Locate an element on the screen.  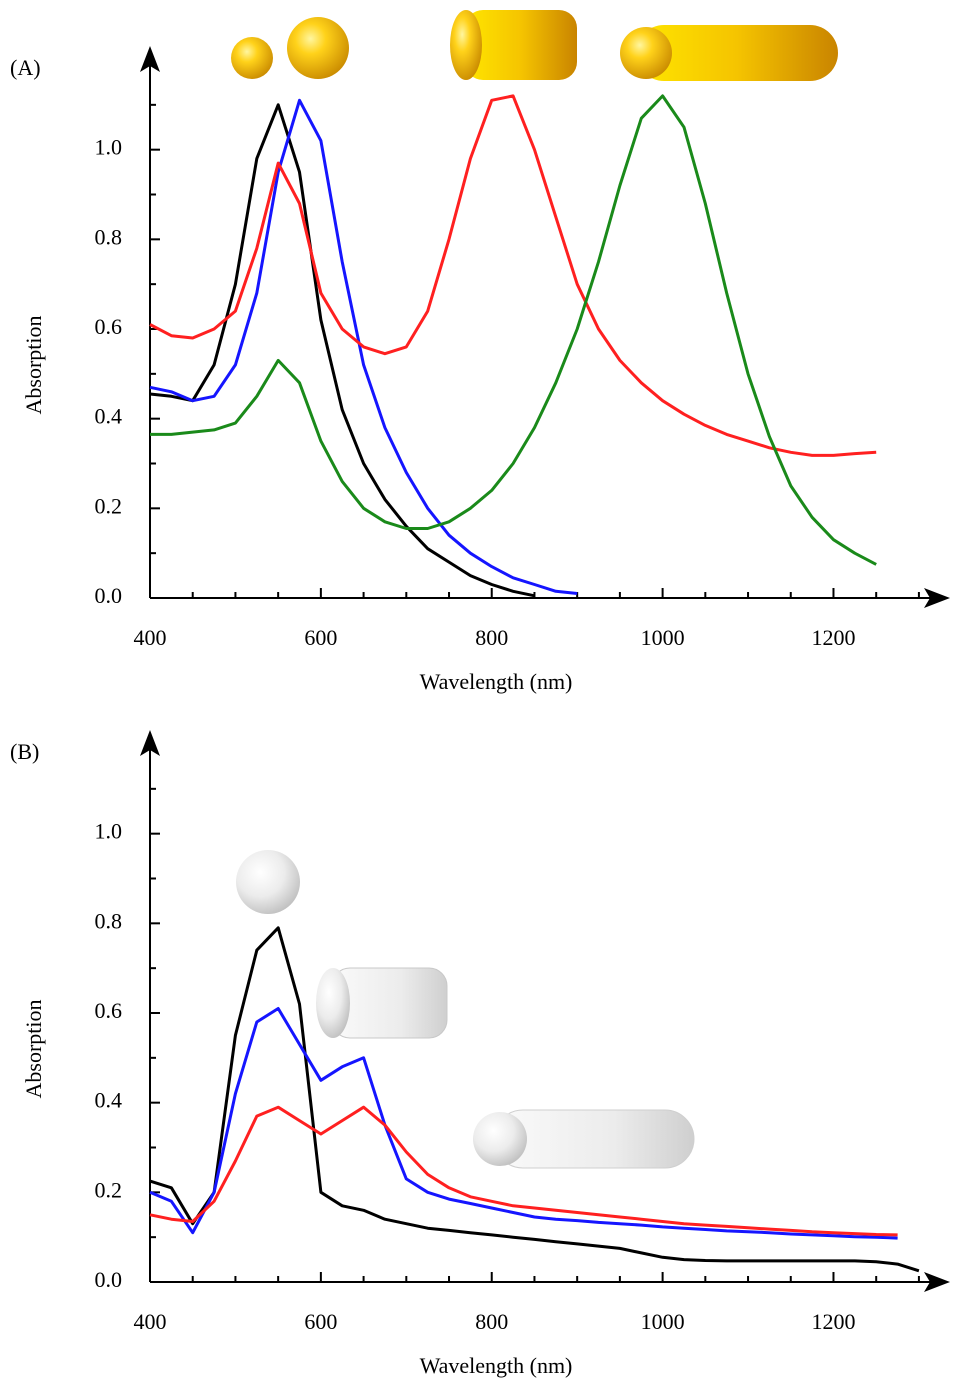
gold-particles is located at coordinates (534, 45).